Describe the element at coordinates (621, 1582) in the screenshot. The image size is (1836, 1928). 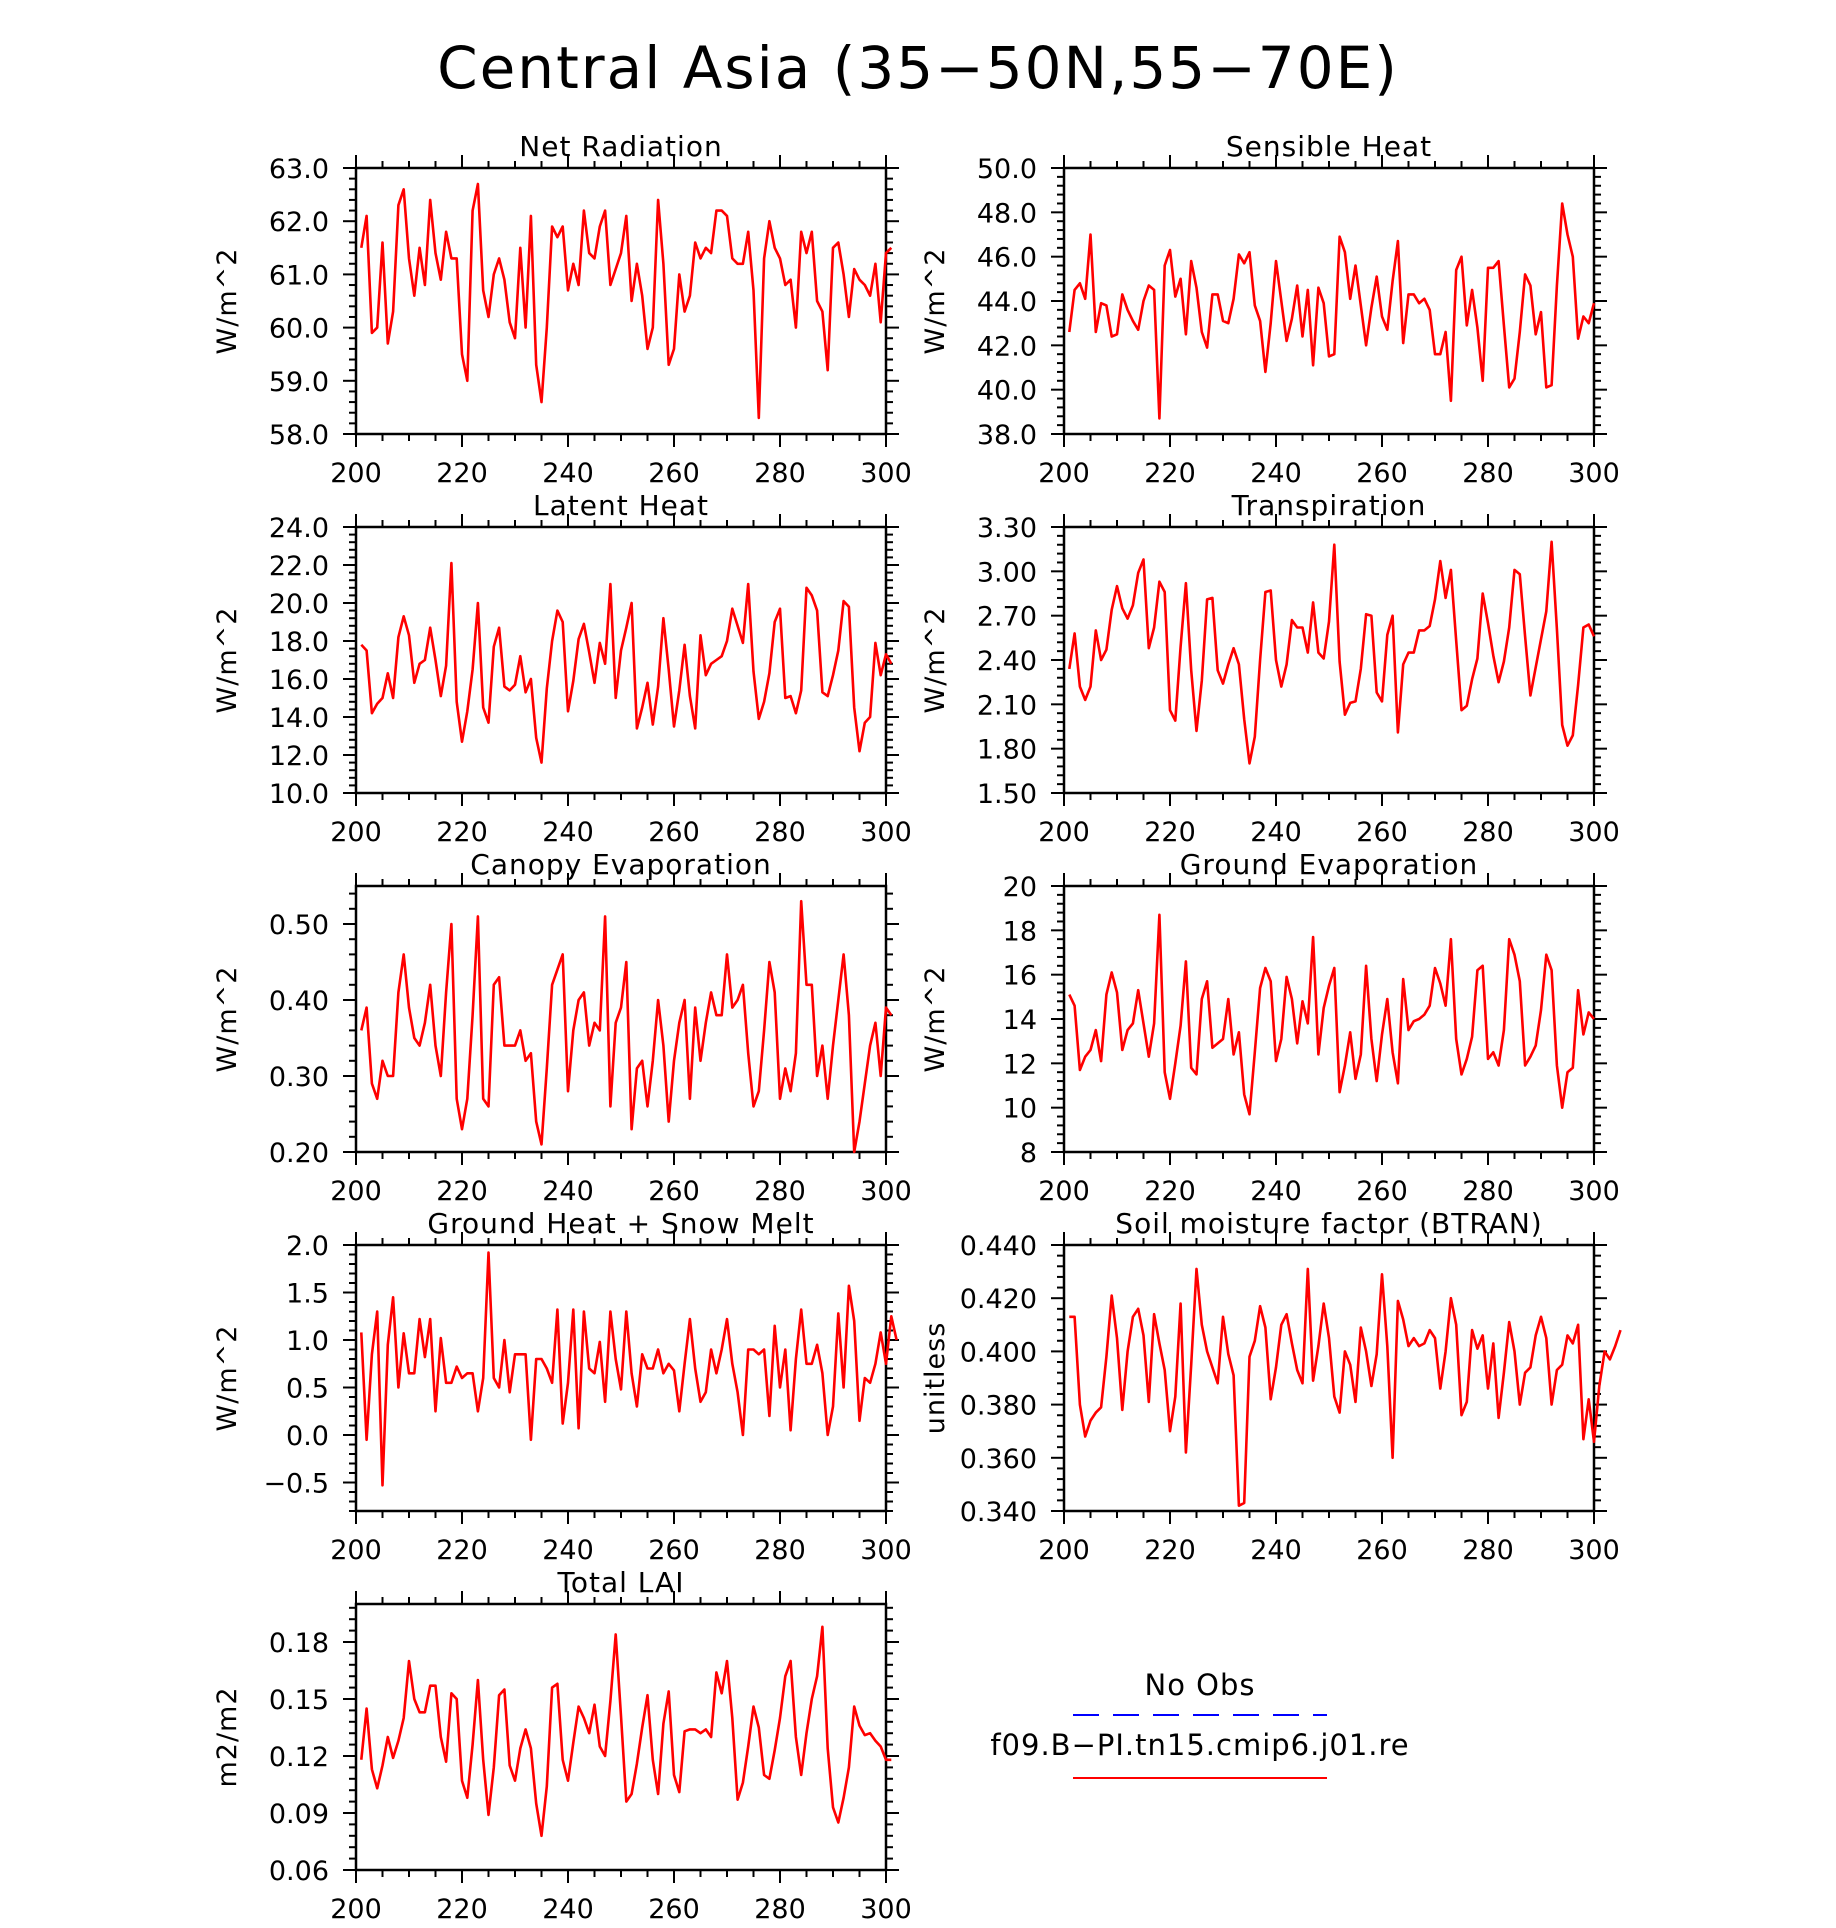
I see `panel-title: Total LAI` at that location.